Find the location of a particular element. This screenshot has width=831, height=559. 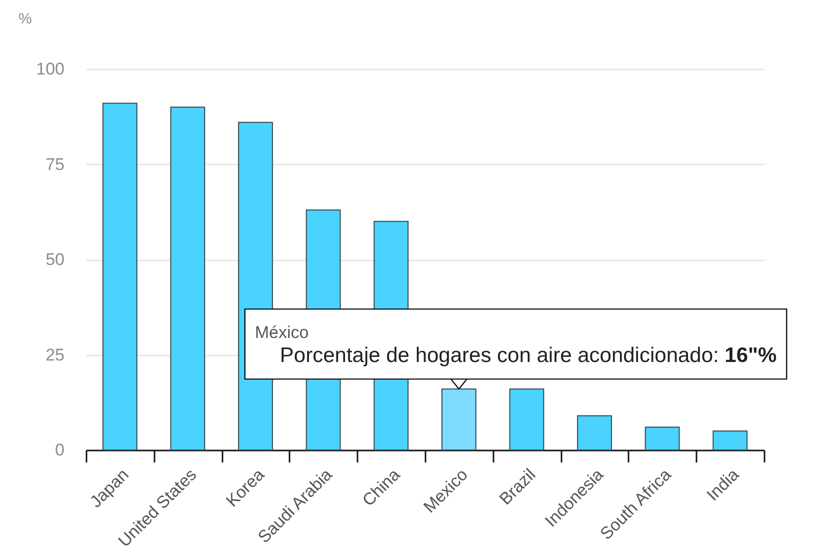

y-tick-label: 100 is located at coordinates (50, 69).